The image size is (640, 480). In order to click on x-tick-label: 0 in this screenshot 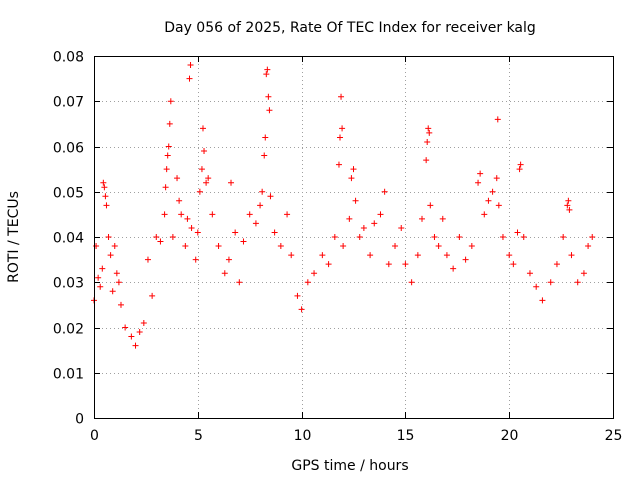, I will do `click(94, 436)`.